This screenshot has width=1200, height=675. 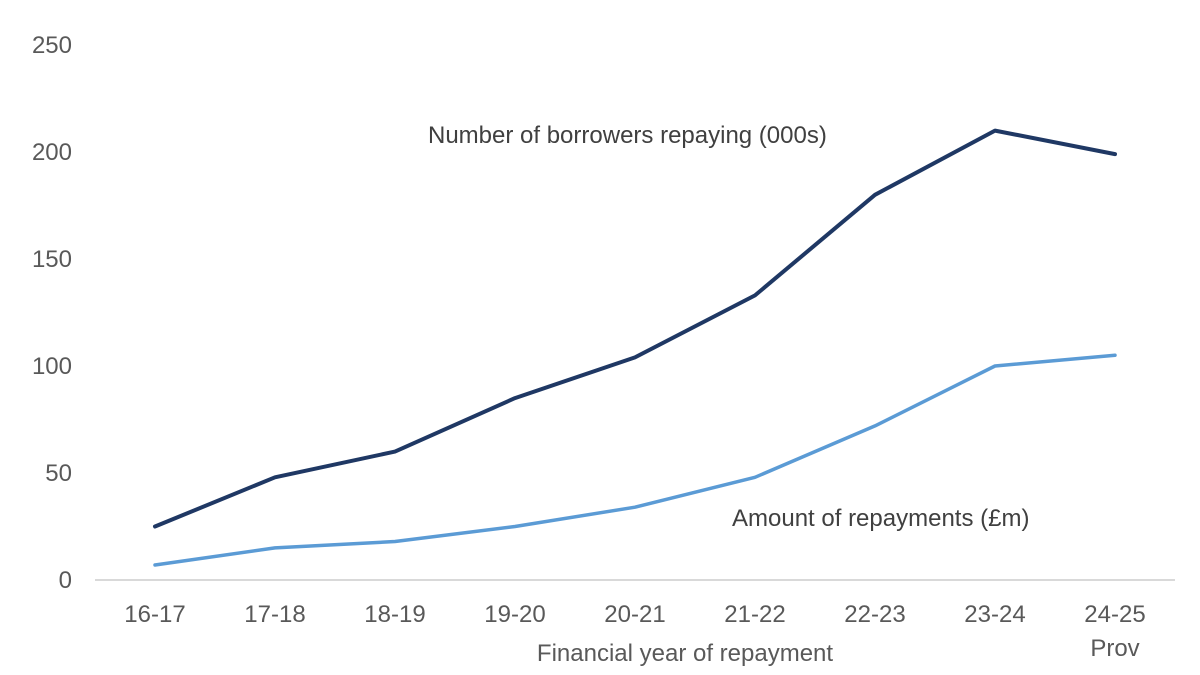 I want to click on y-tick-label: 50, so click(x=58, y=473).